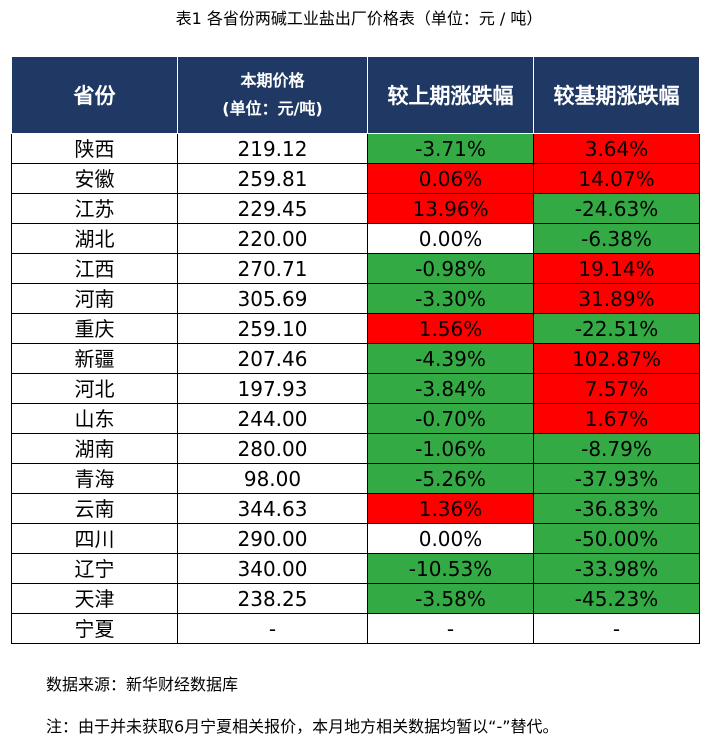 This screenshot has width=718, height=750. I want to click on cell-province: 四川, so click(94, 538).